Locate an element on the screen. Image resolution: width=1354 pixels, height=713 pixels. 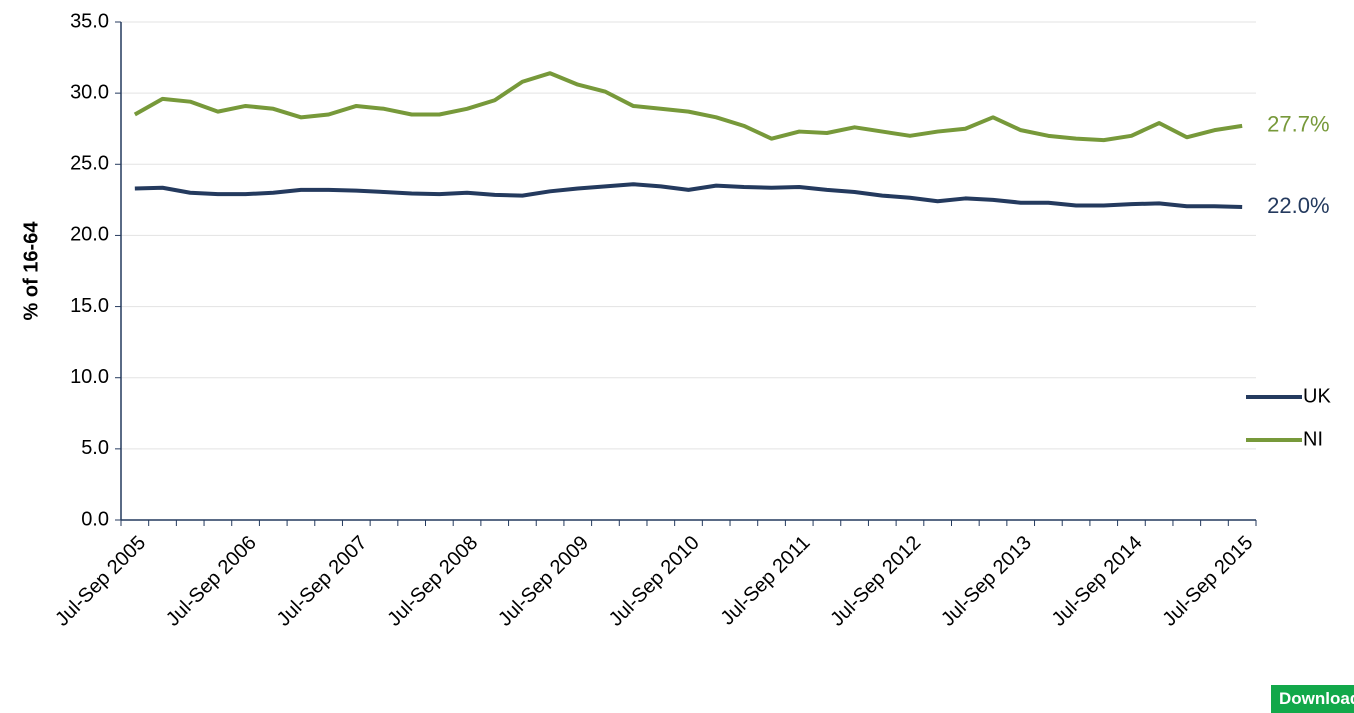
x-tick-label: Jul-Sep 2005 is located at coordinates (100, 581).